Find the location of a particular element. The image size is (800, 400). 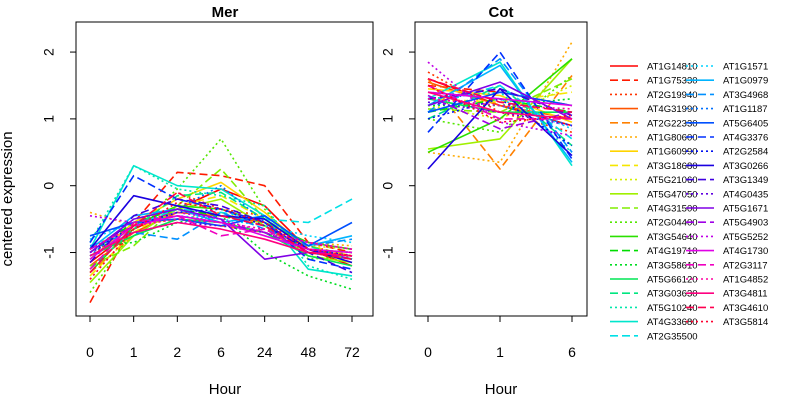

cot-line-at4g3376 is located at coordinates (500, 105).